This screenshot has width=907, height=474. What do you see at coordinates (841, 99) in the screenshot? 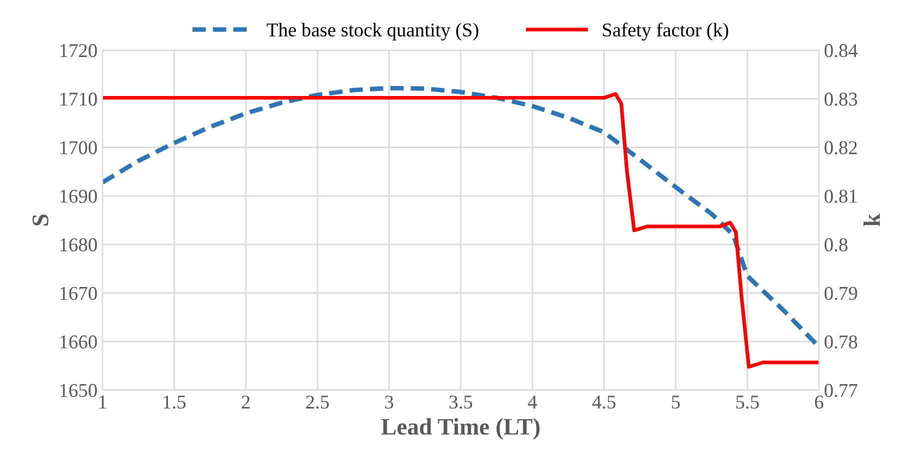
I see `y2-tick-label: 0.83` at bounding box center [841, 99].